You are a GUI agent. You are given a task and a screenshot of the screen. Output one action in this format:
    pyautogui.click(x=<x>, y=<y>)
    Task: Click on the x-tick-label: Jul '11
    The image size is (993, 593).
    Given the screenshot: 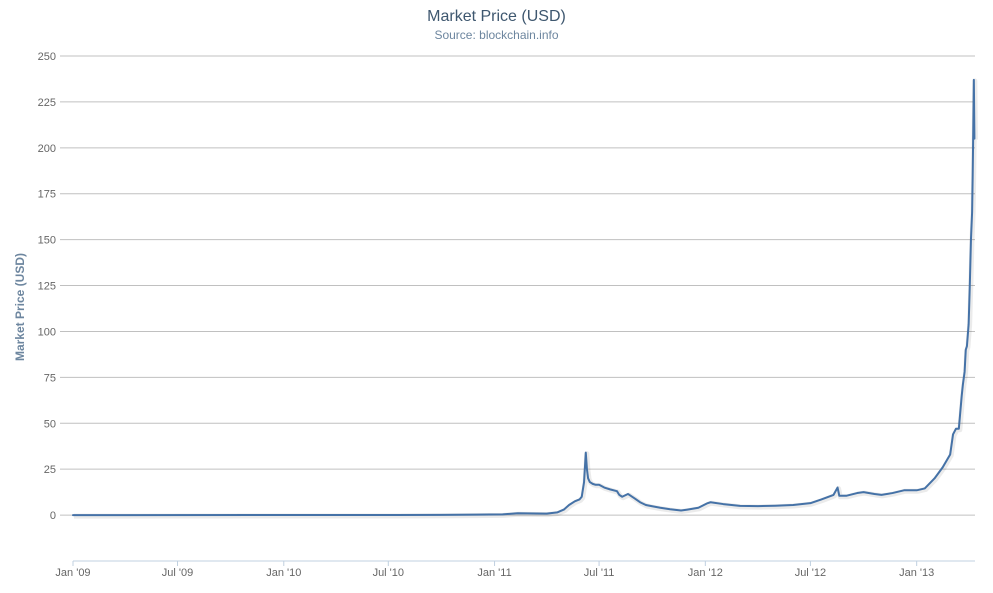 What is the action you would take?
    pyautogui.click(x=599, y=573)
    